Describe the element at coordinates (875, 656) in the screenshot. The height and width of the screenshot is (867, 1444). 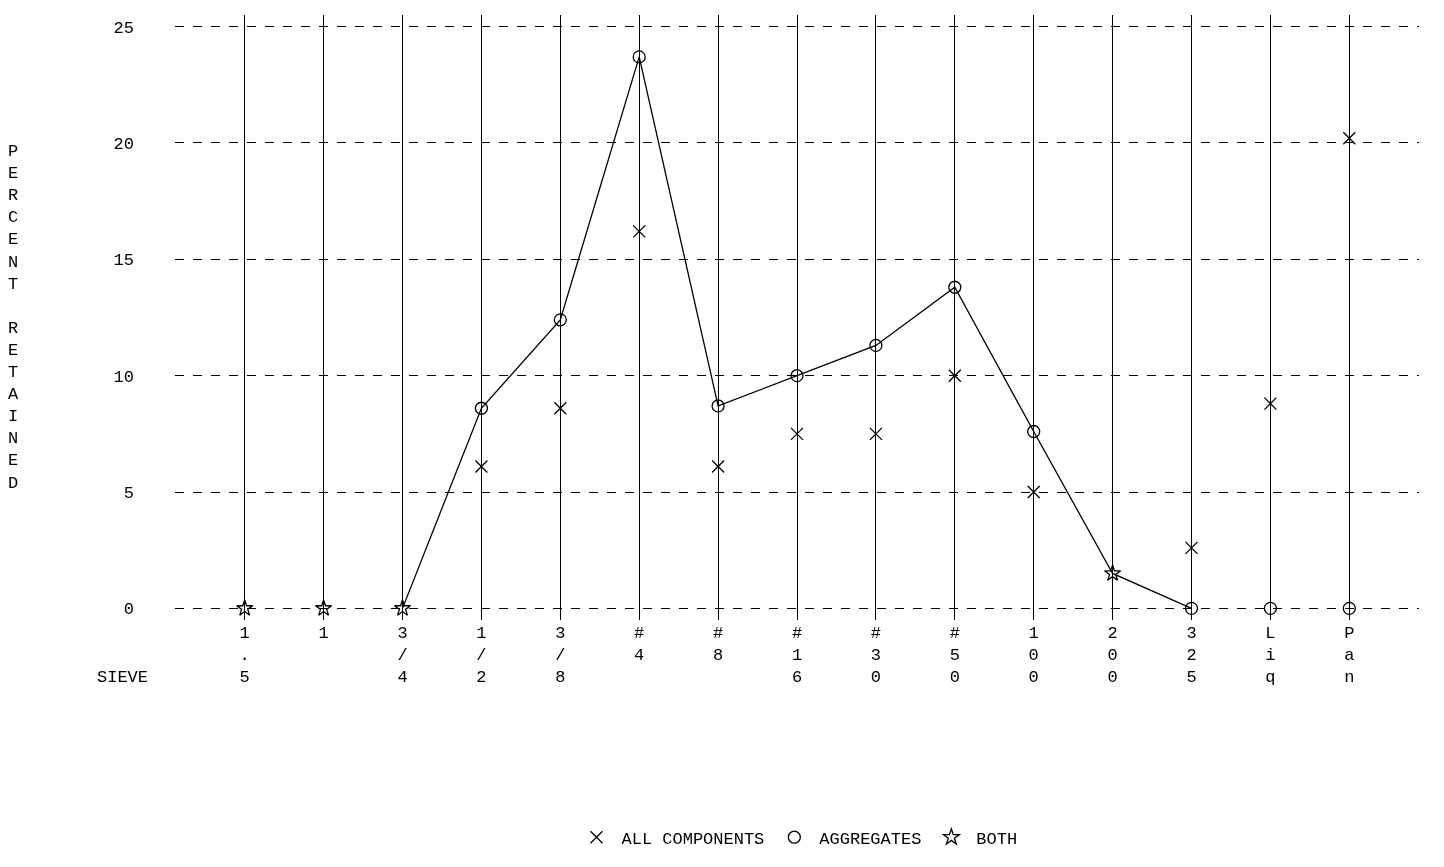
I see `x-tick-label: #30` at that location.